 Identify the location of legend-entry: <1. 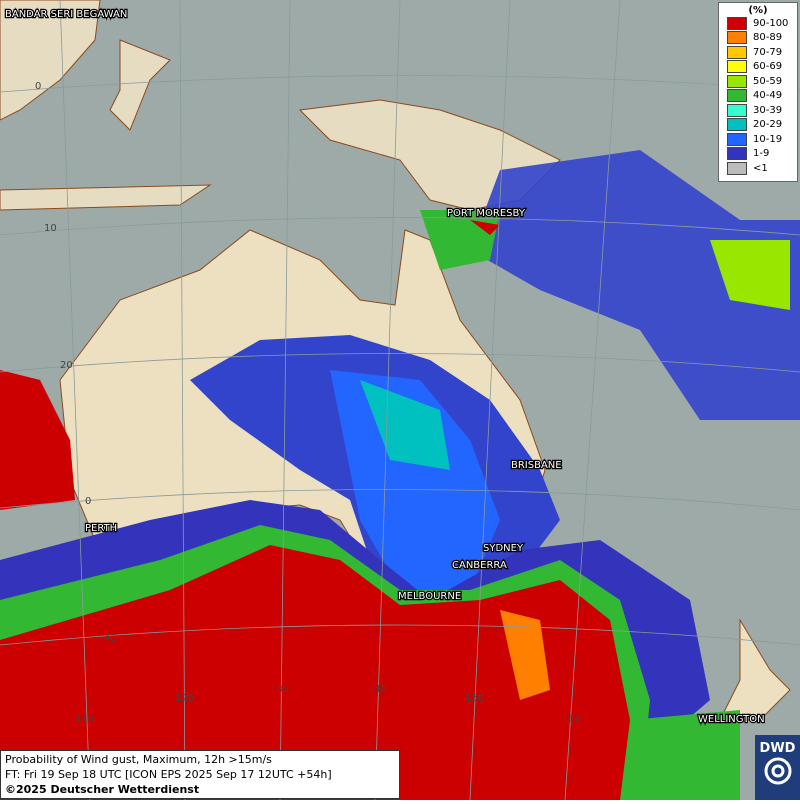
(762, 168).